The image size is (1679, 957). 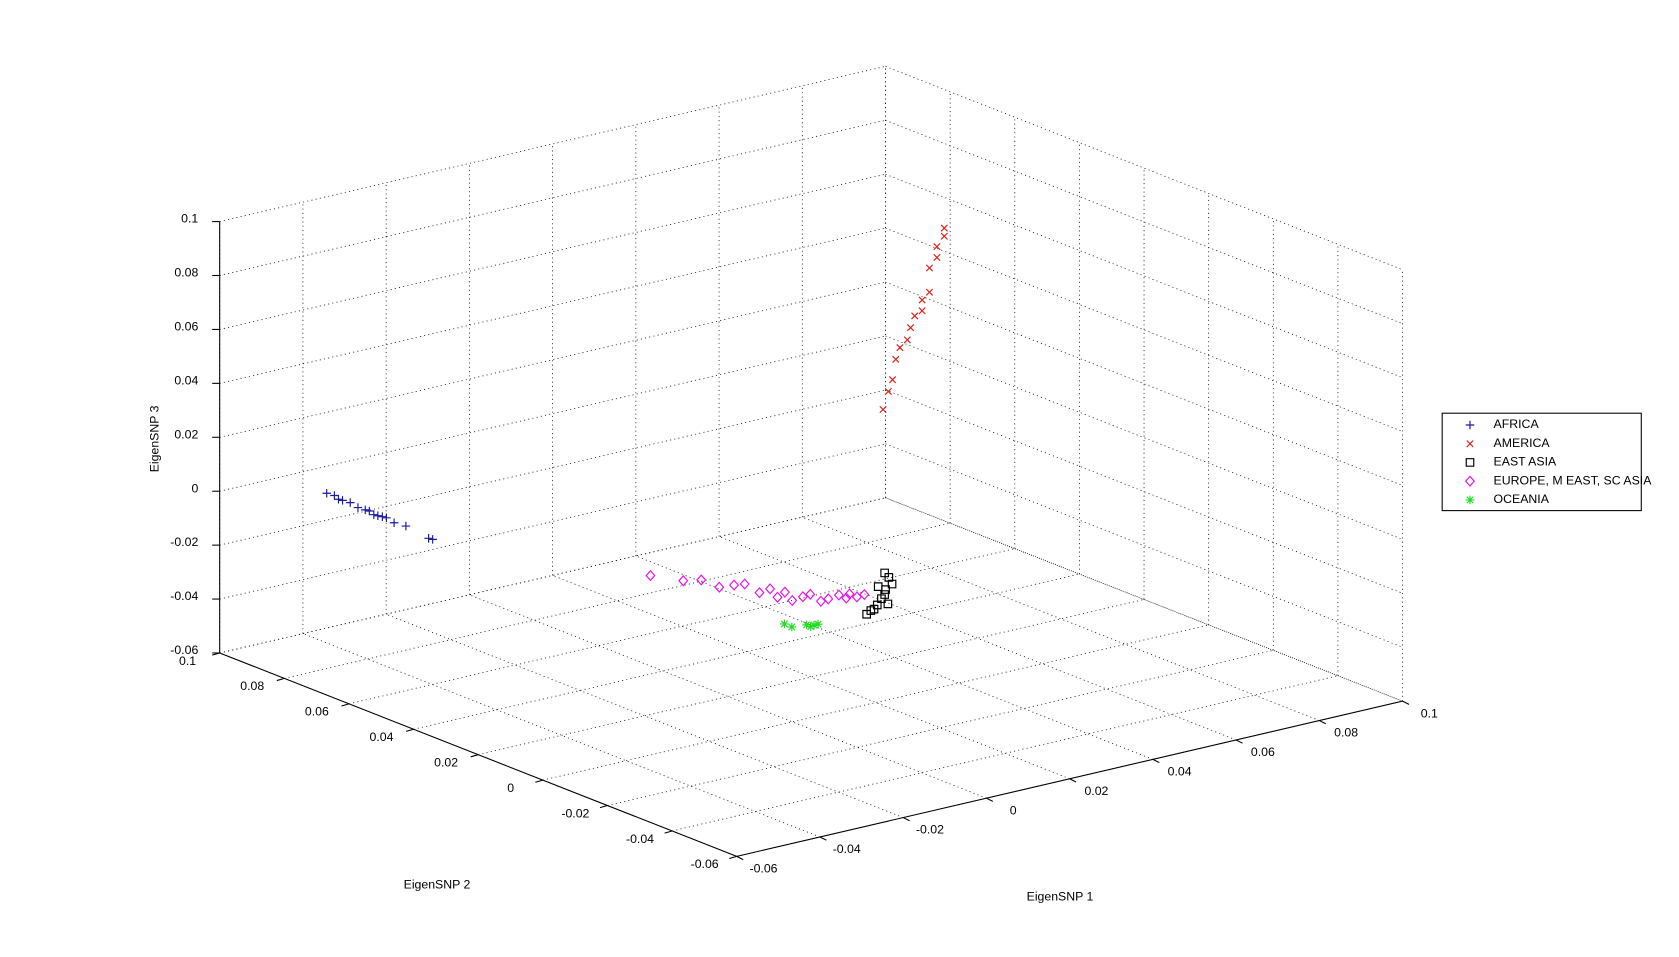 I want to click on legend-label: OCEANIA, so click(x=1522, y=499).